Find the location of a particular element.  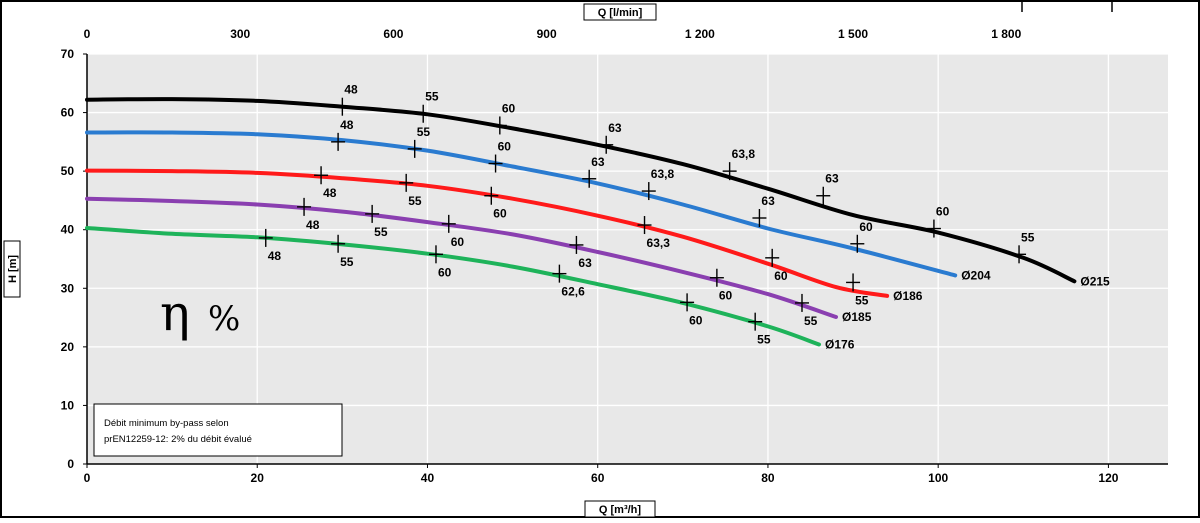

eff-label-d215-3: 63 is located at coordinates (615, 128).